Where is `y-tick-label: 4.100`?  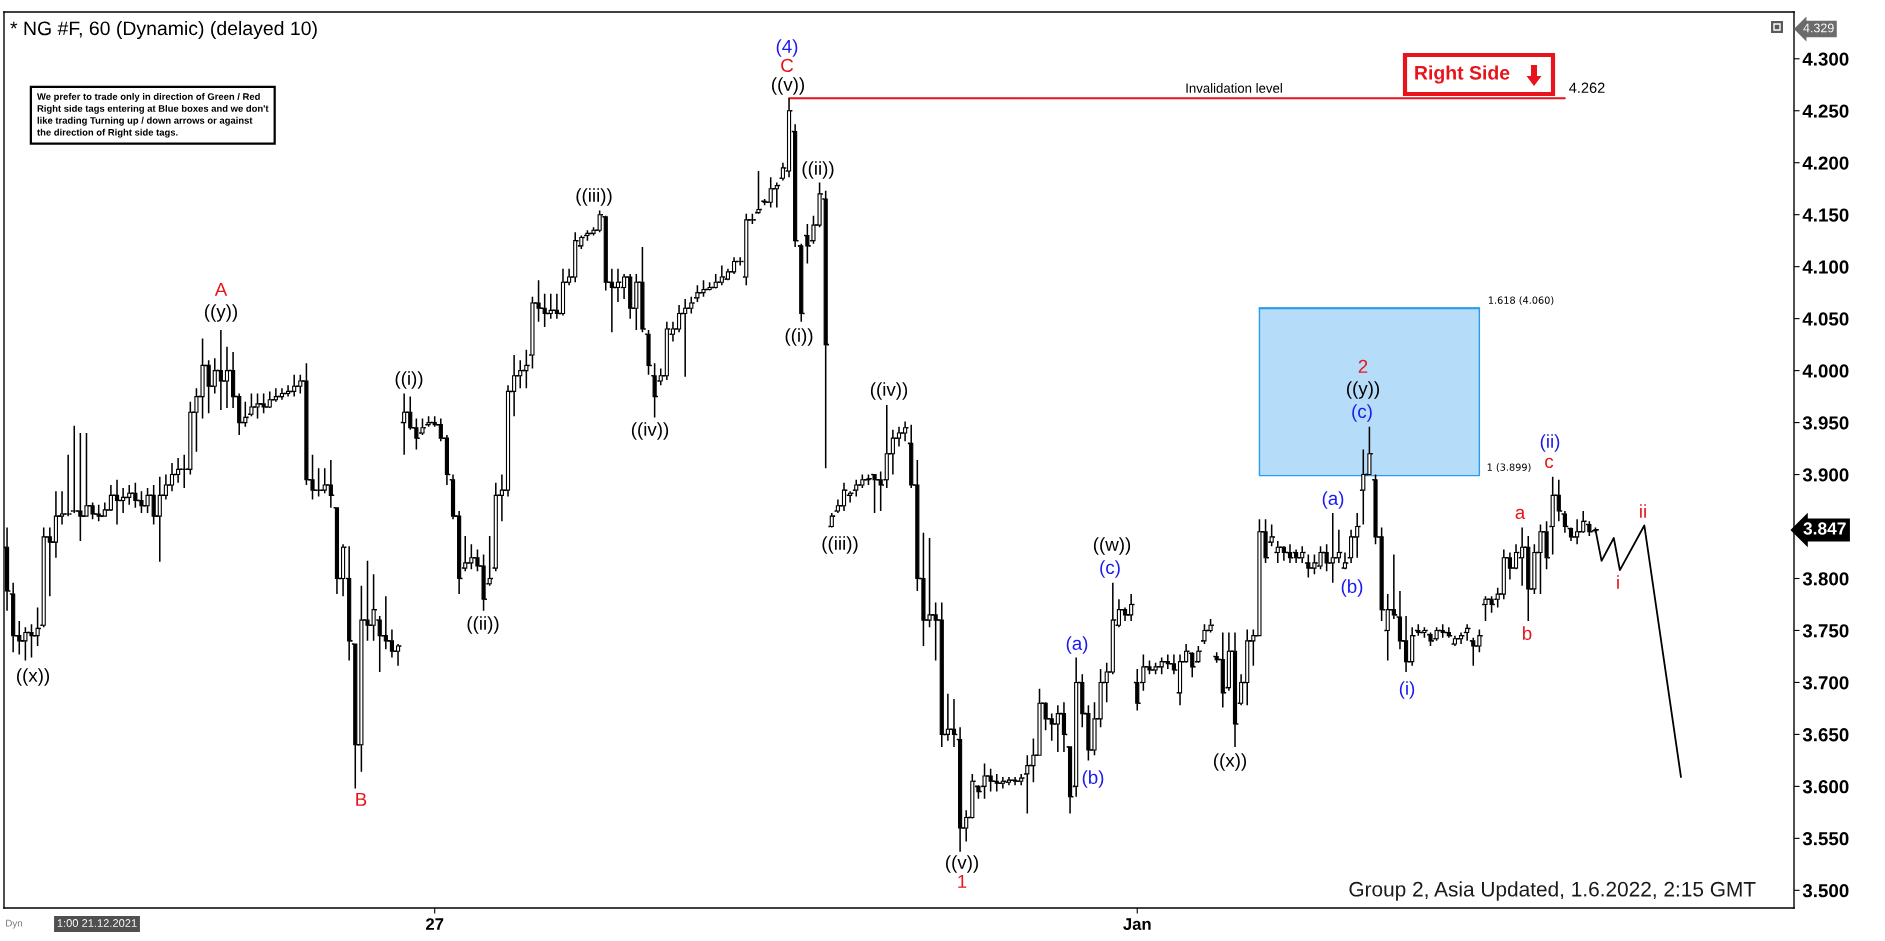 y-tick-label: 4.100 is located at coordinates (1825, 267).